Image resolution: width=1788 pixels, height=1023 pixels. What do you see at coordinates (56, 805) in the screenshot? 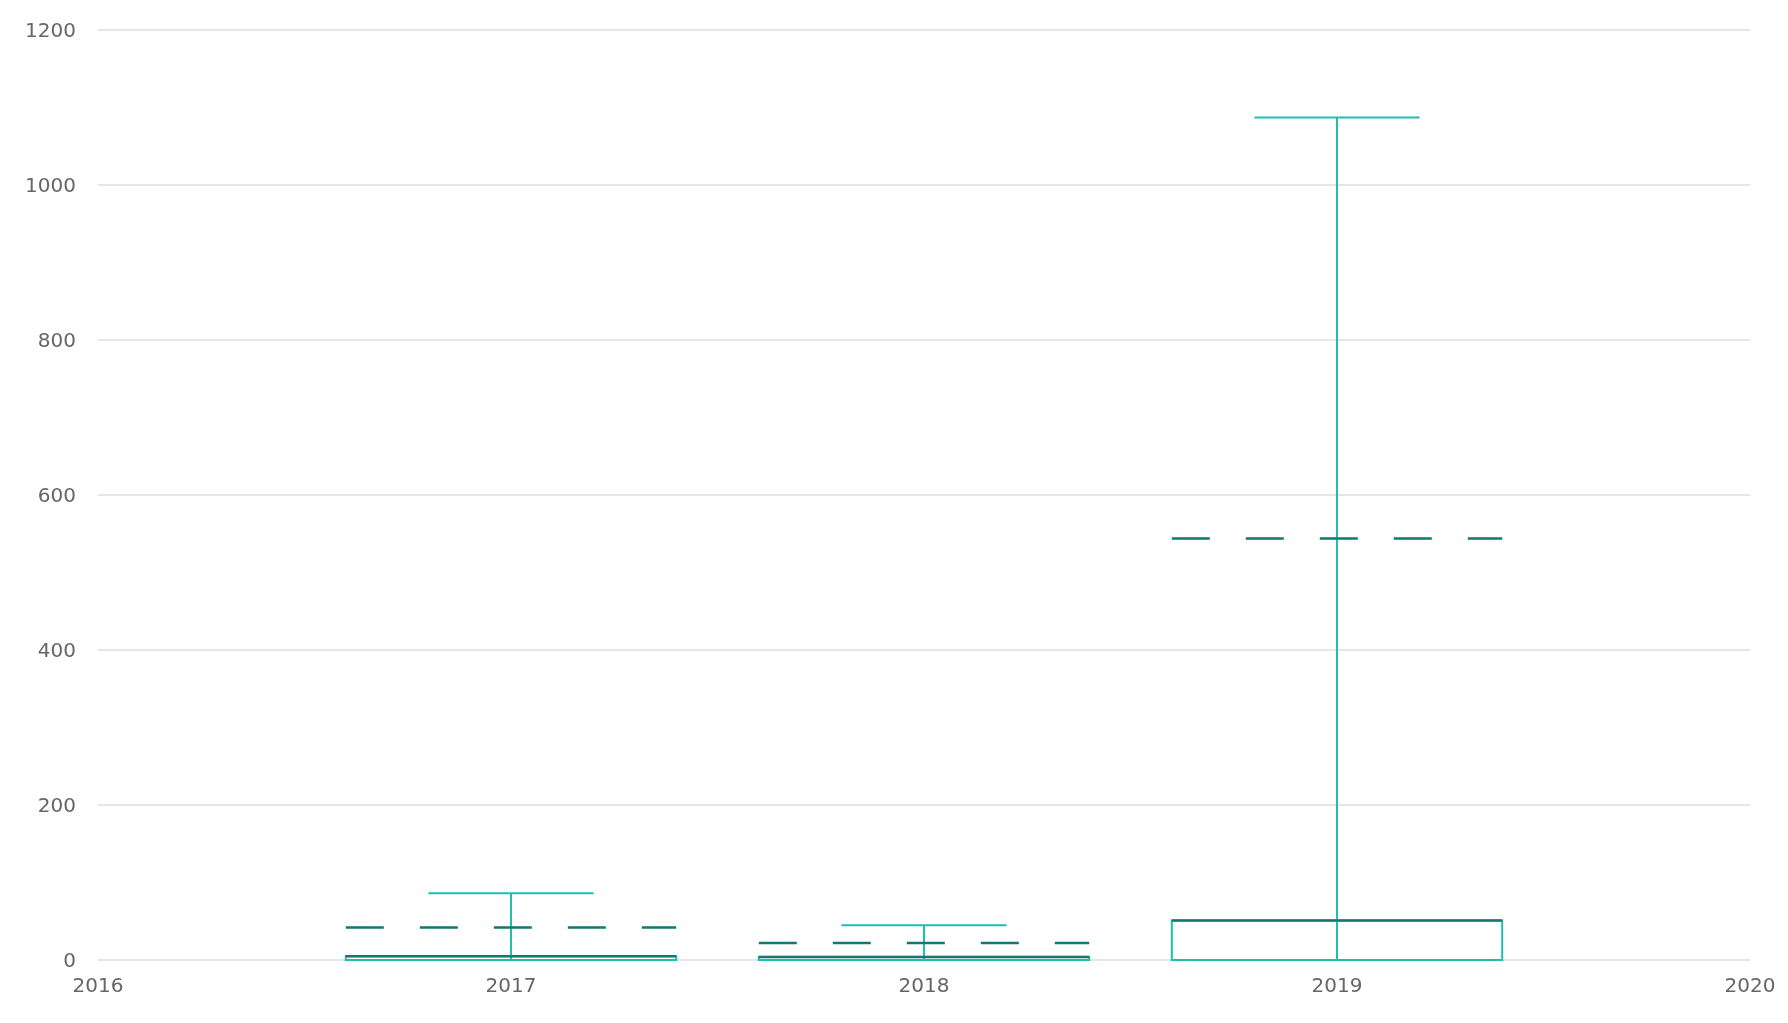
I see `y-tick-label: 200` at bounding box center [56, 805].